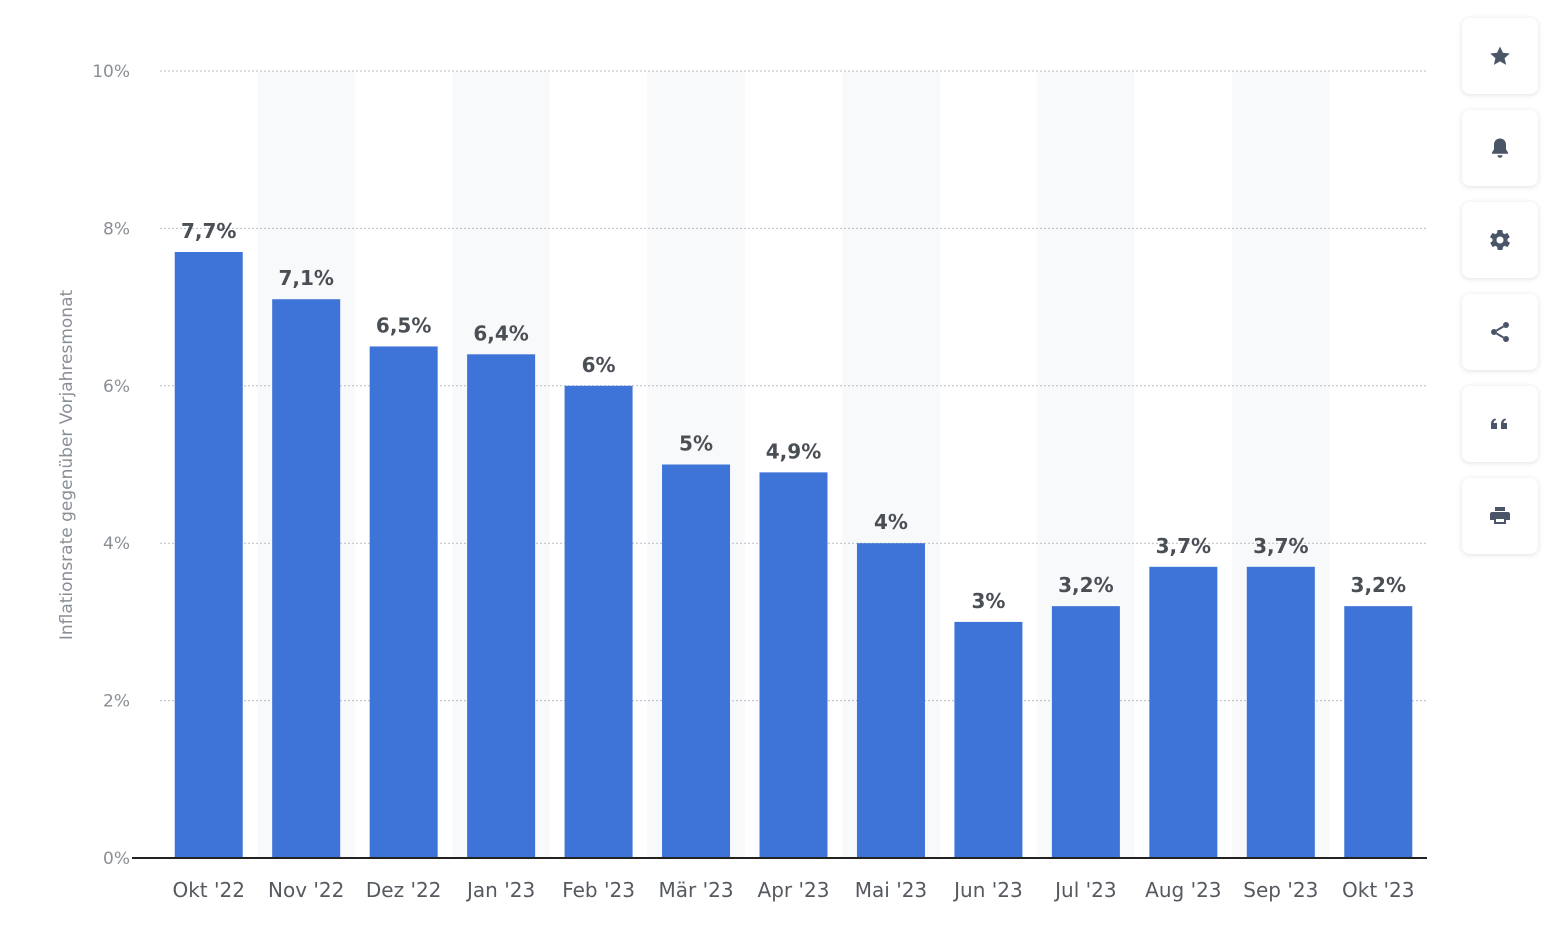 The image size is (1556, 930). What do you see at coordinates (1378, 890) in the screenshot?
I see `x-tick-label: Okt '23` at bounding box center [1378, 890].